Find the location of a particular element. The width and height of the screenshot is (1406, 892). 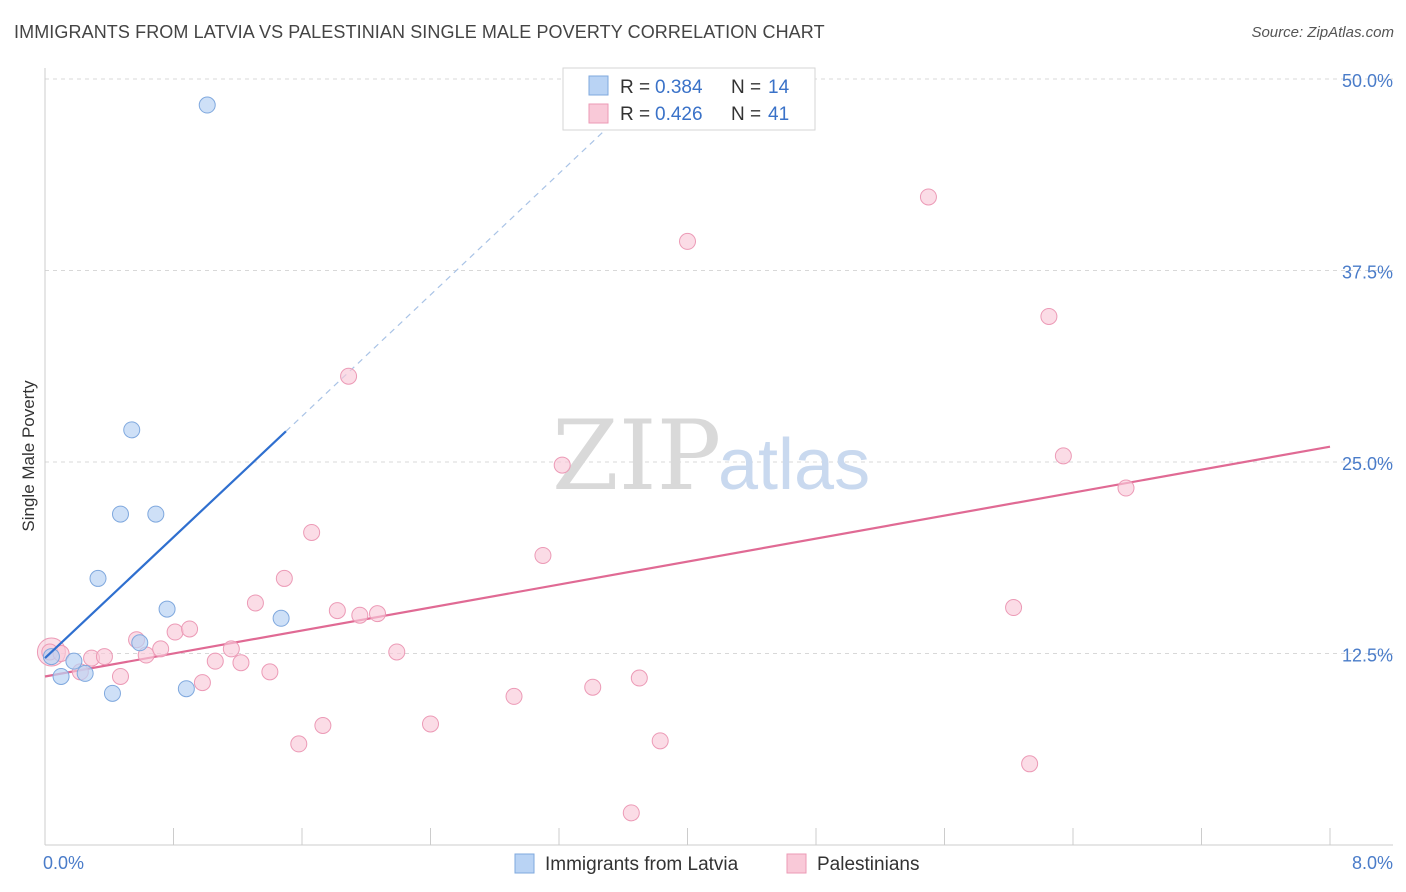

source-label: Source: ZipAtlas.com is located at coordinates (1322, 32).